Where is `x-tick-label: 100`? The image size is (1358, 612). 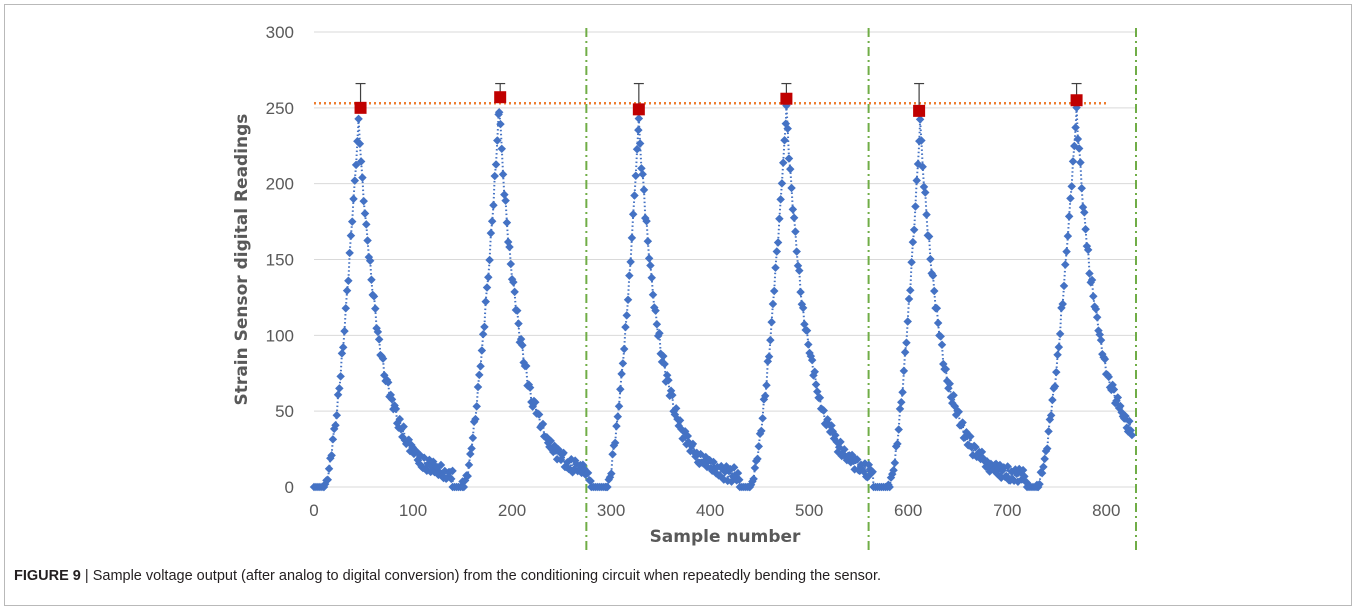
x-tick-label: 100 is located at coordinates (413, 510).